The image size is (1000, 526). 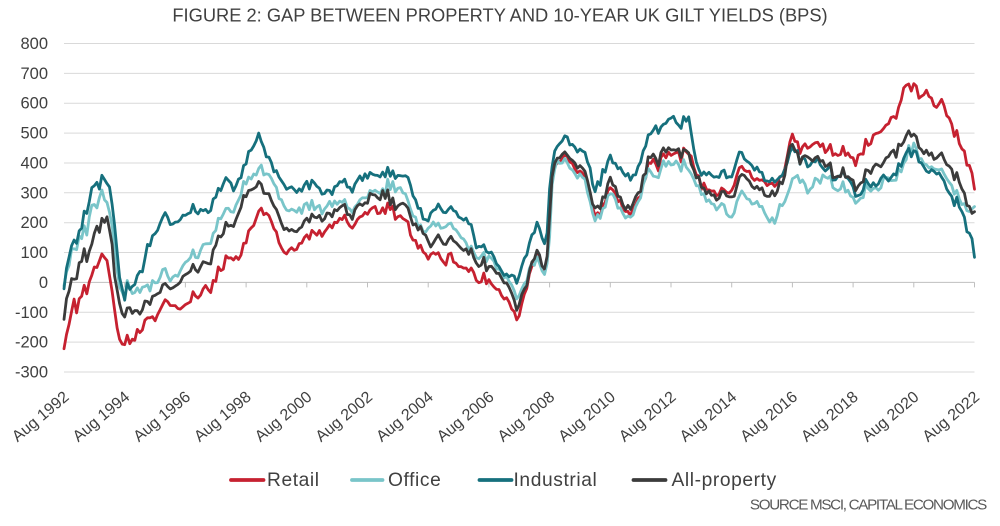 What do you see at coordinates (34, 253) in the screenshot?
I see `svg-text: 100` at bounding box center [34, 253].